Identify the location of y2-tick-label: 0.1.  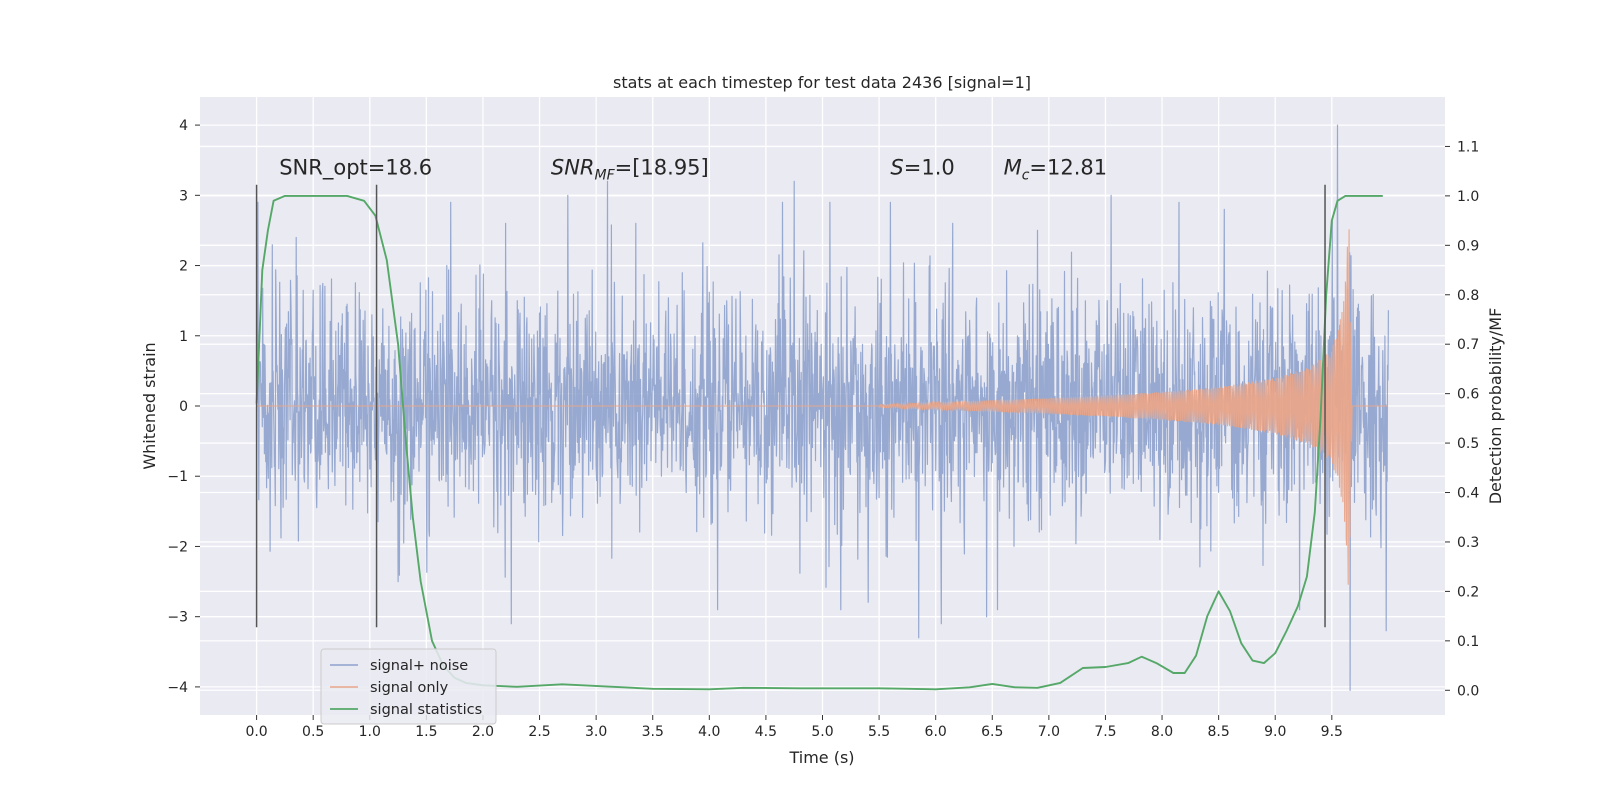
(1468, 642).